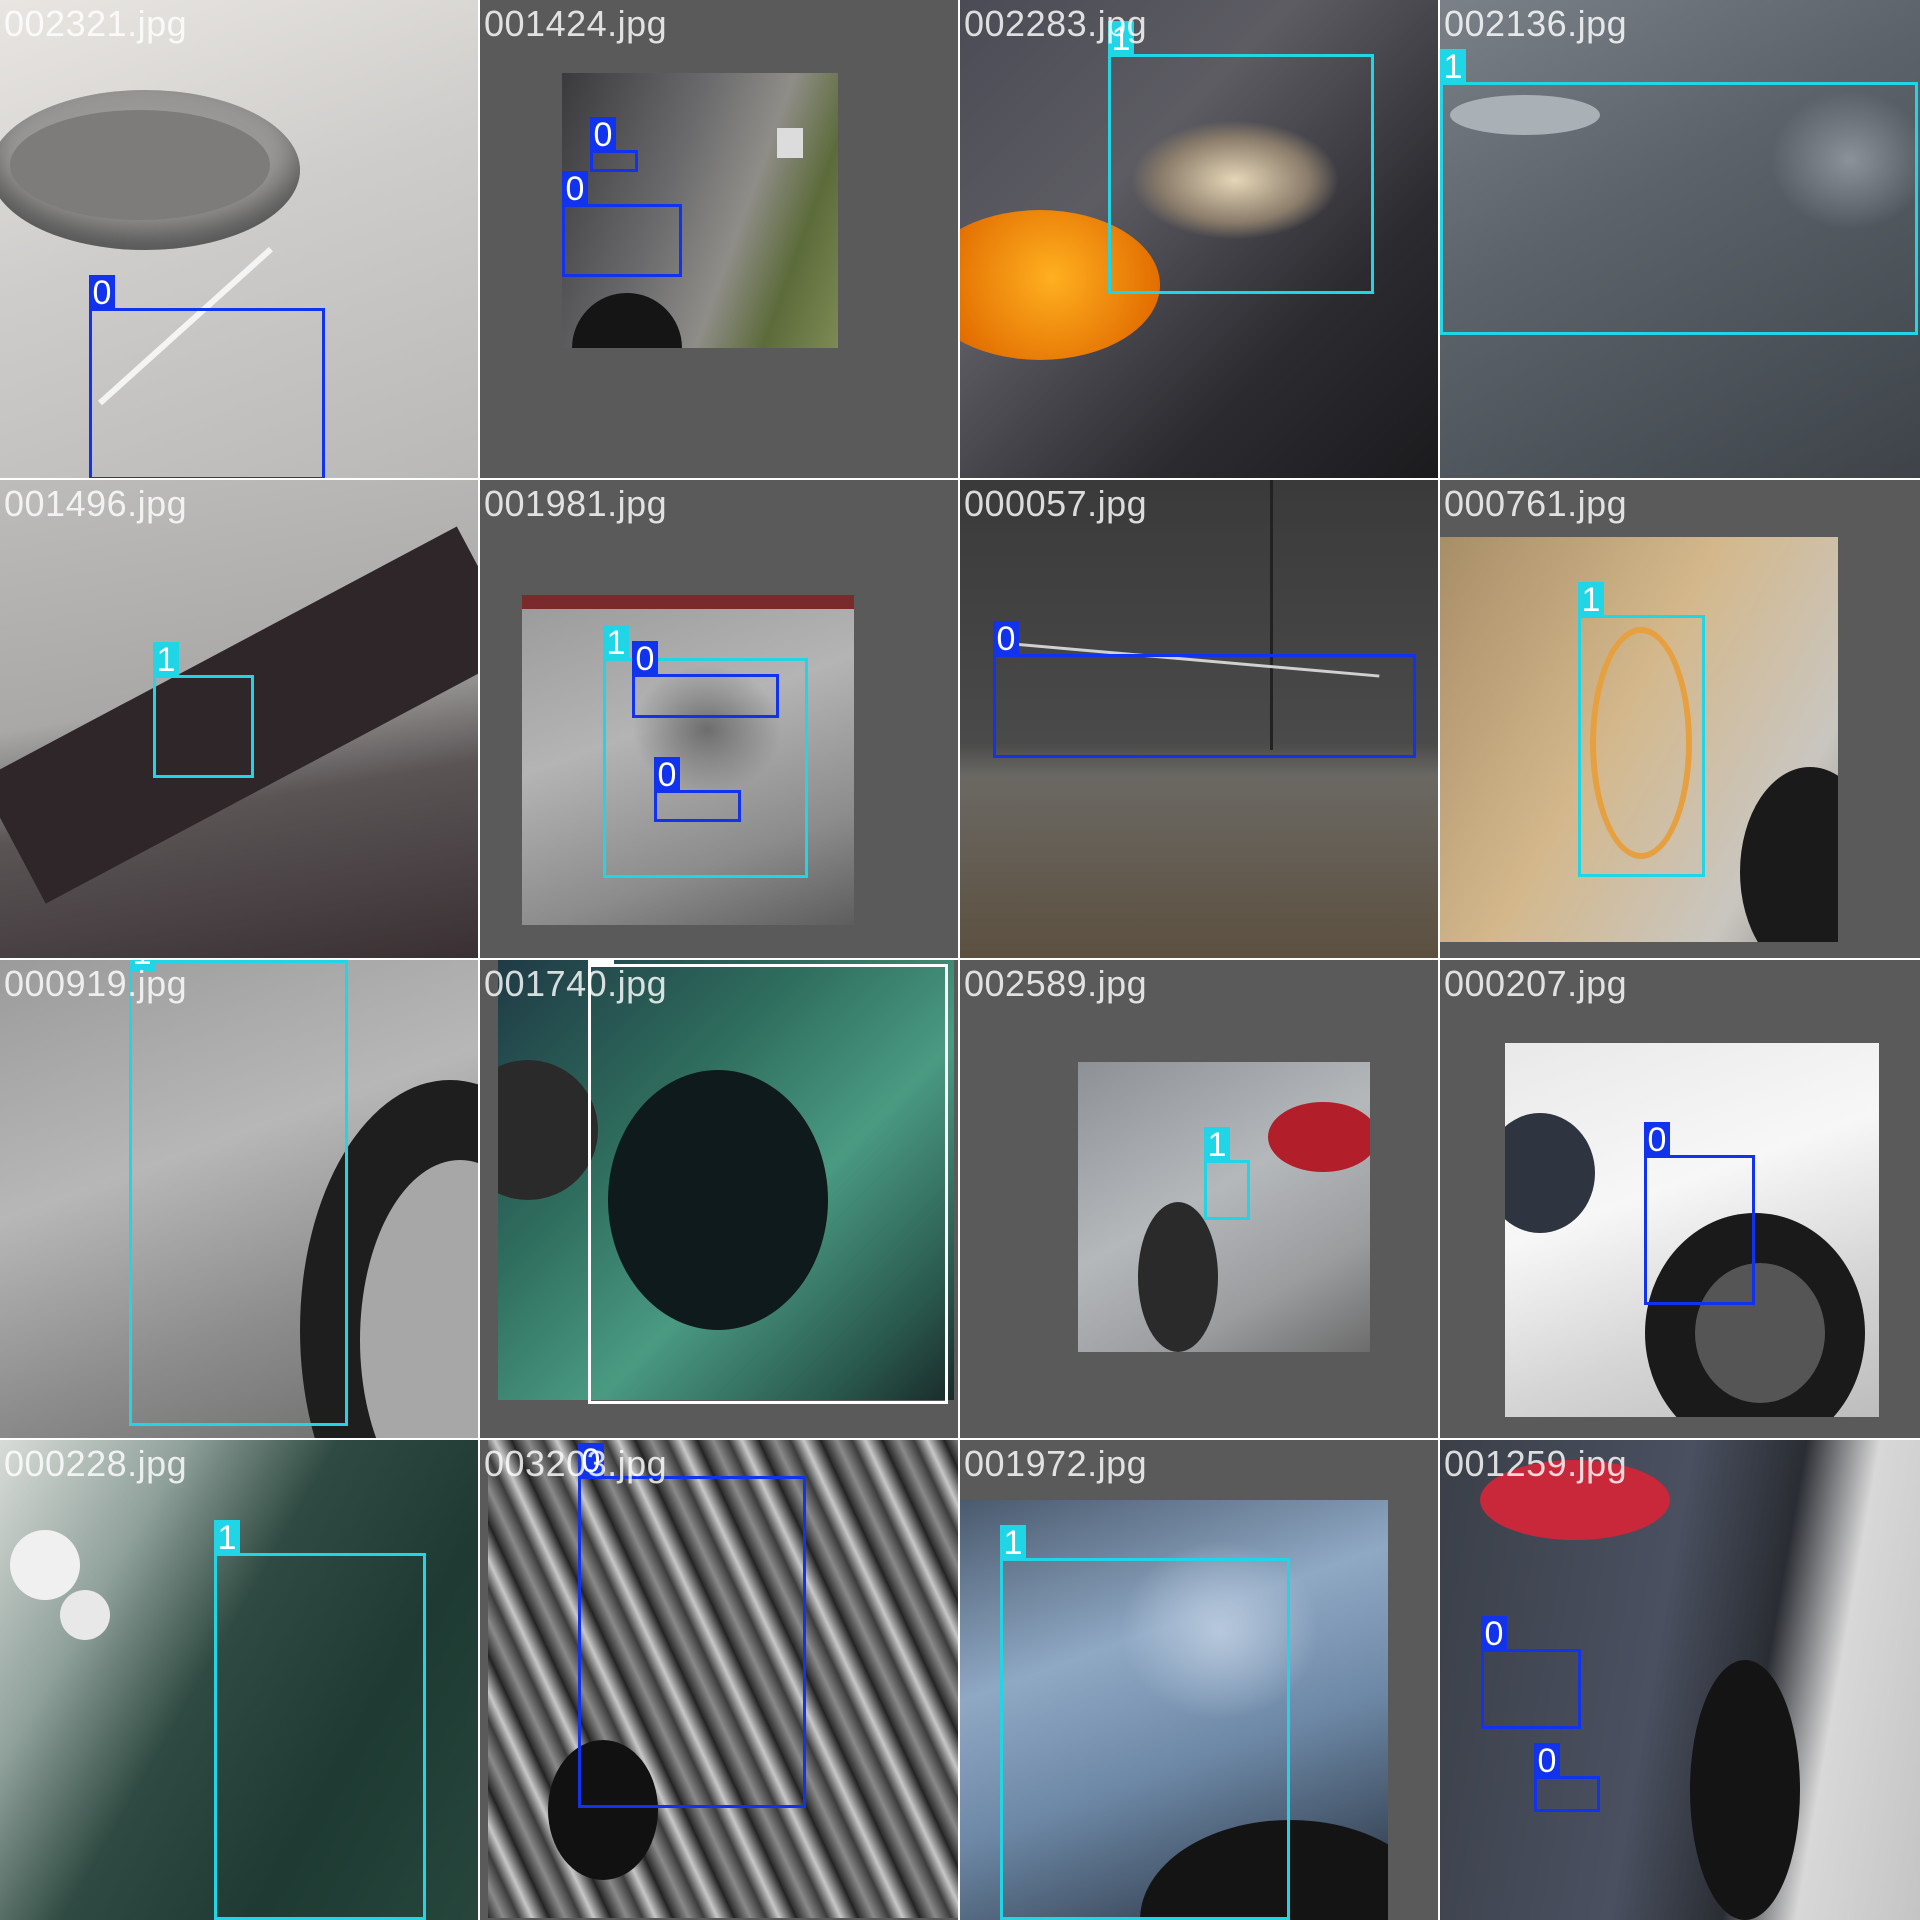  Describe the element at coordinates (576, 503) in the screenshot. I see `filename-label: 001981.jpg` at that location.